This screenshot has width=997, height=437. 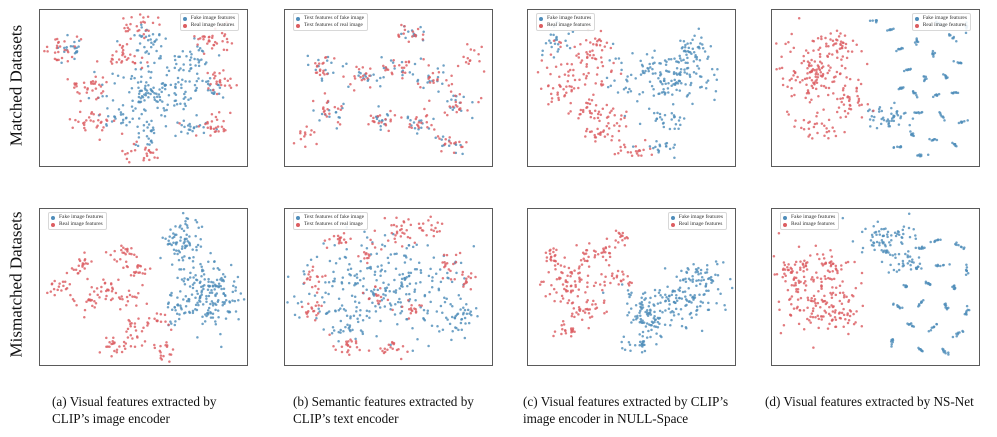 I want to click on caption-d: (d) Visual features extracted by NS-Net, so click(x=869, y=401).